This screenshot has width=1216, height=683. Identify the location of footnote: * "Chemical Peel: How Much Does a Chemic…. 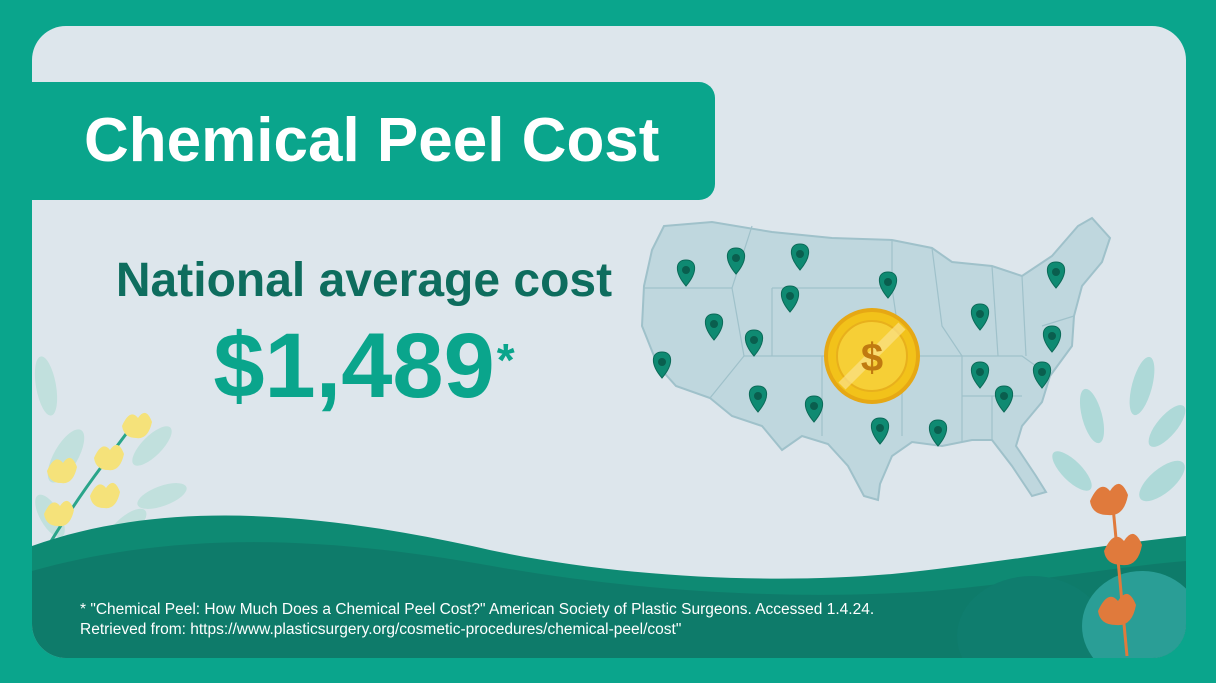
(477, 620).